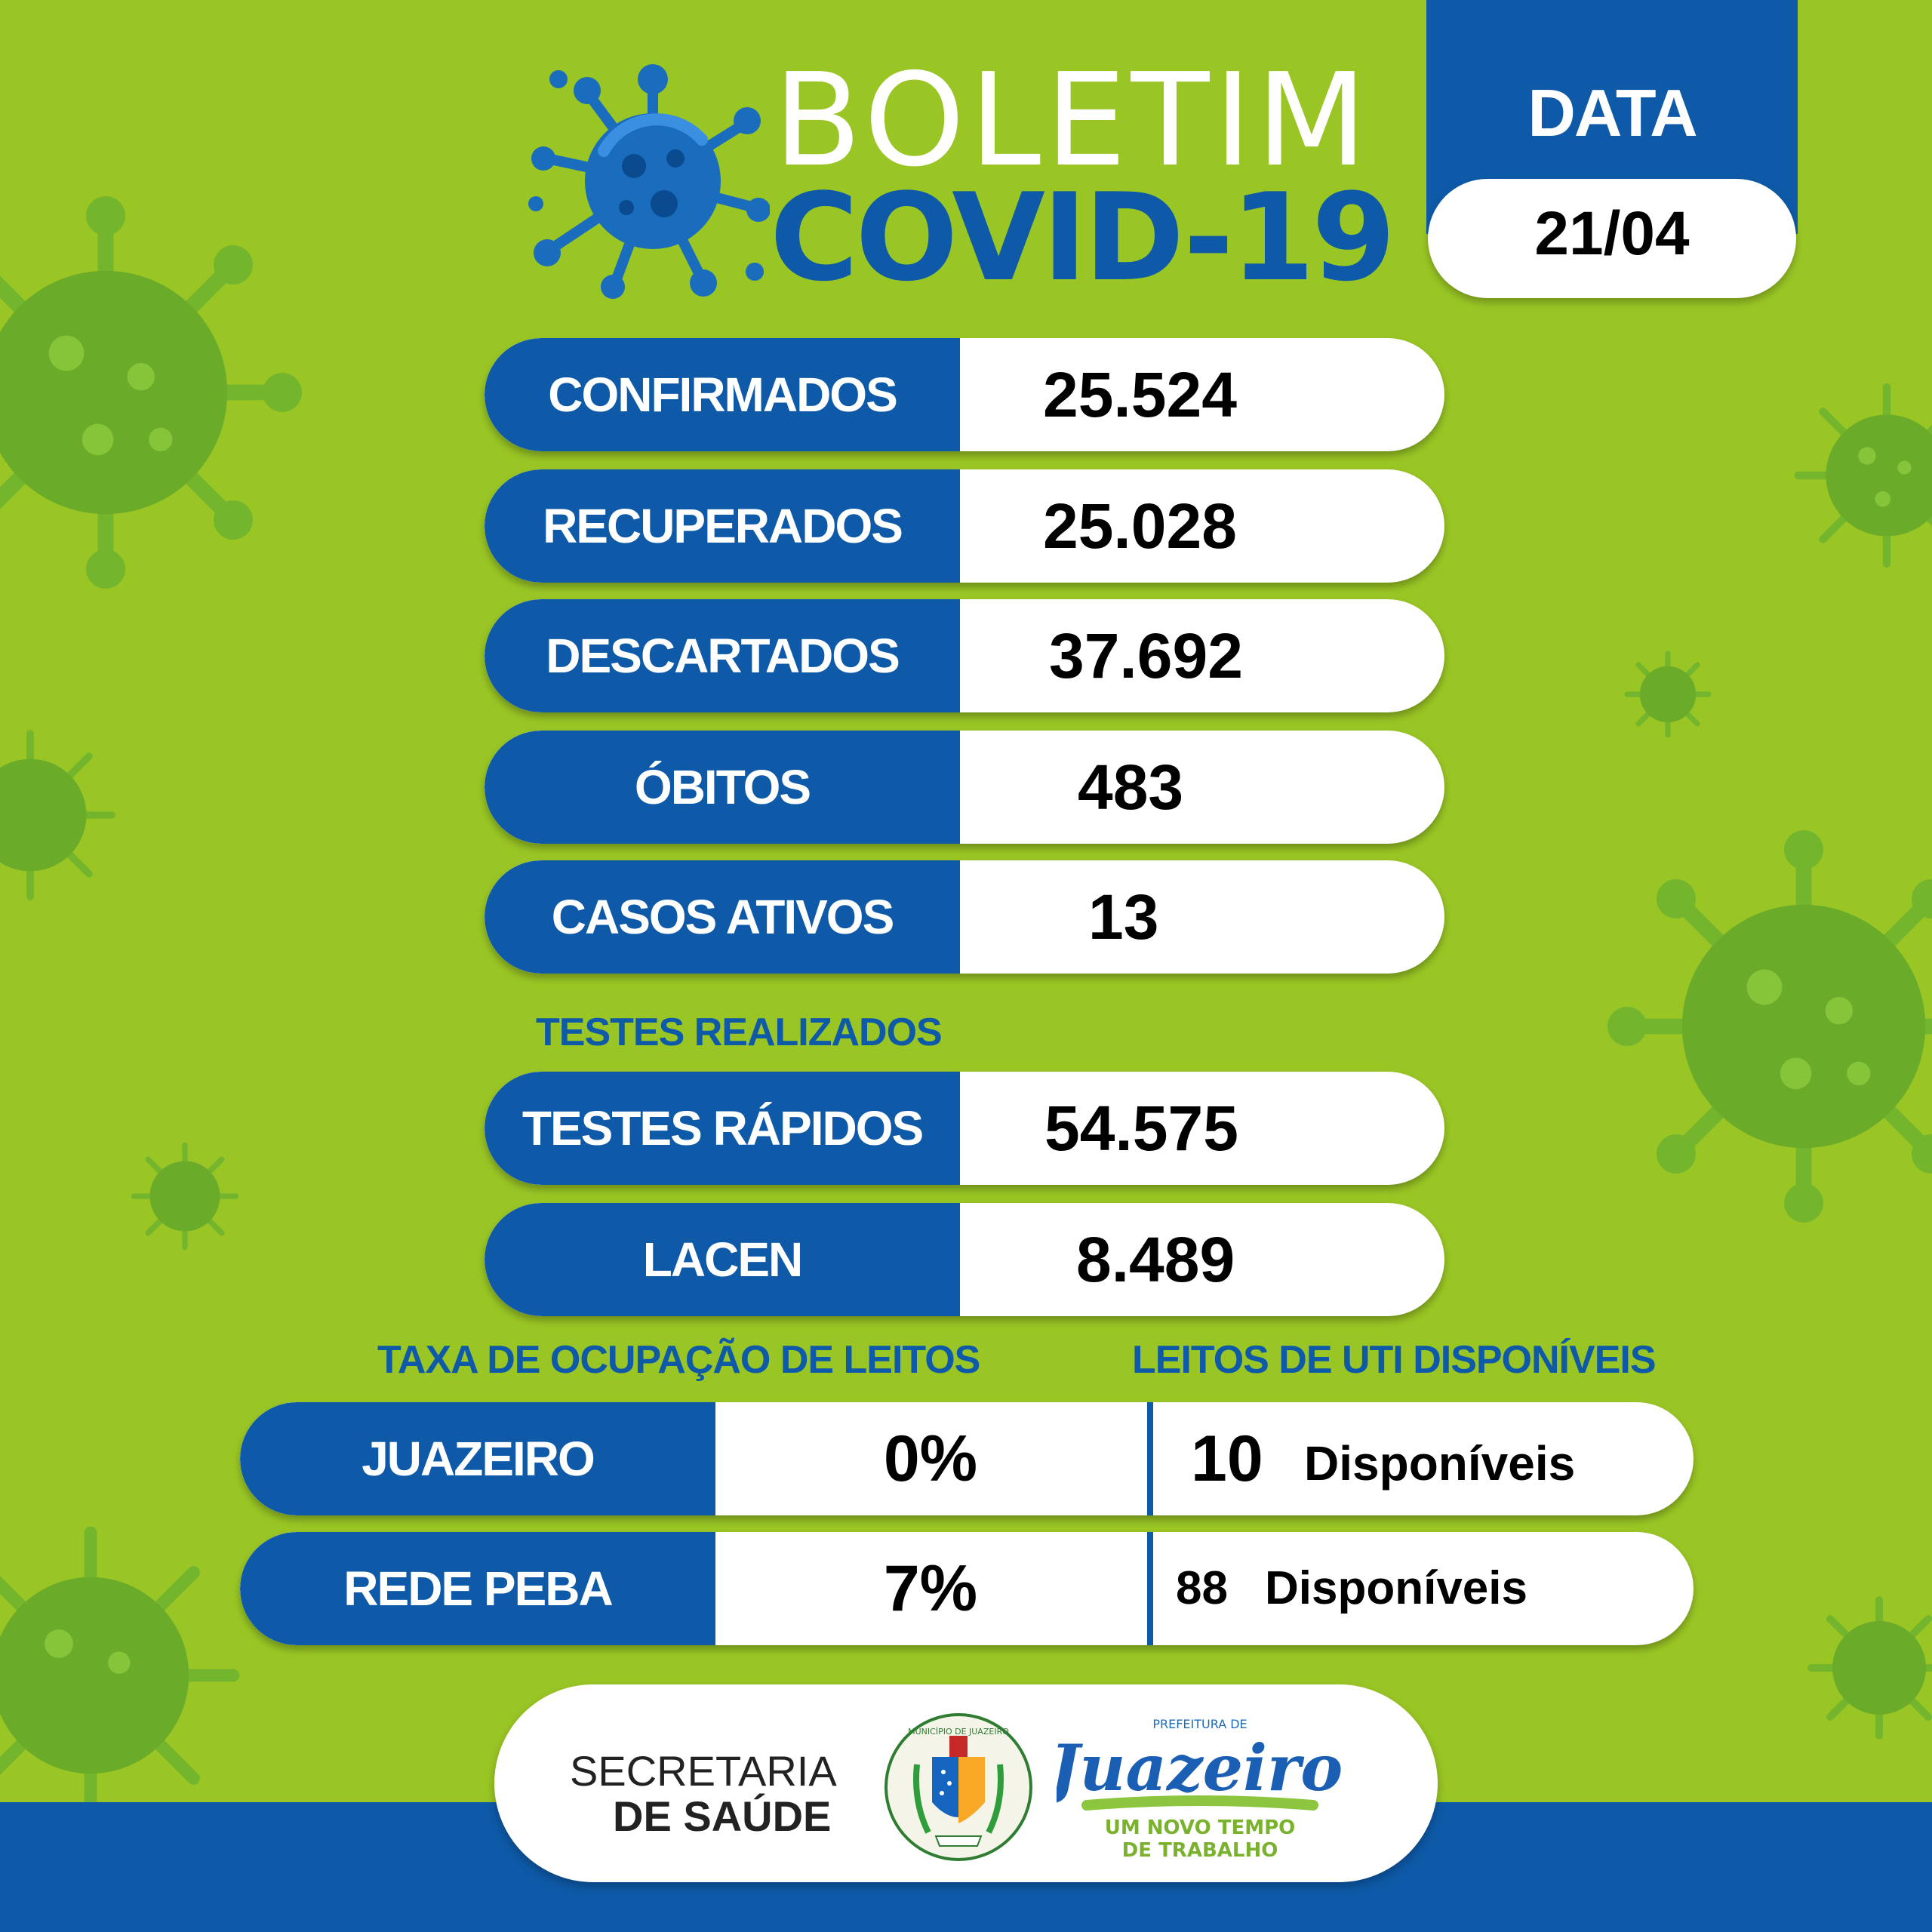 The height and width of the screenshot is (1932, 1932). What do you see at coordinates (958, 1732) in the screenshot?
I see `crest-text: MUNICÍPIO DE JUAZEIRO` at bounding box center [958, 1732].